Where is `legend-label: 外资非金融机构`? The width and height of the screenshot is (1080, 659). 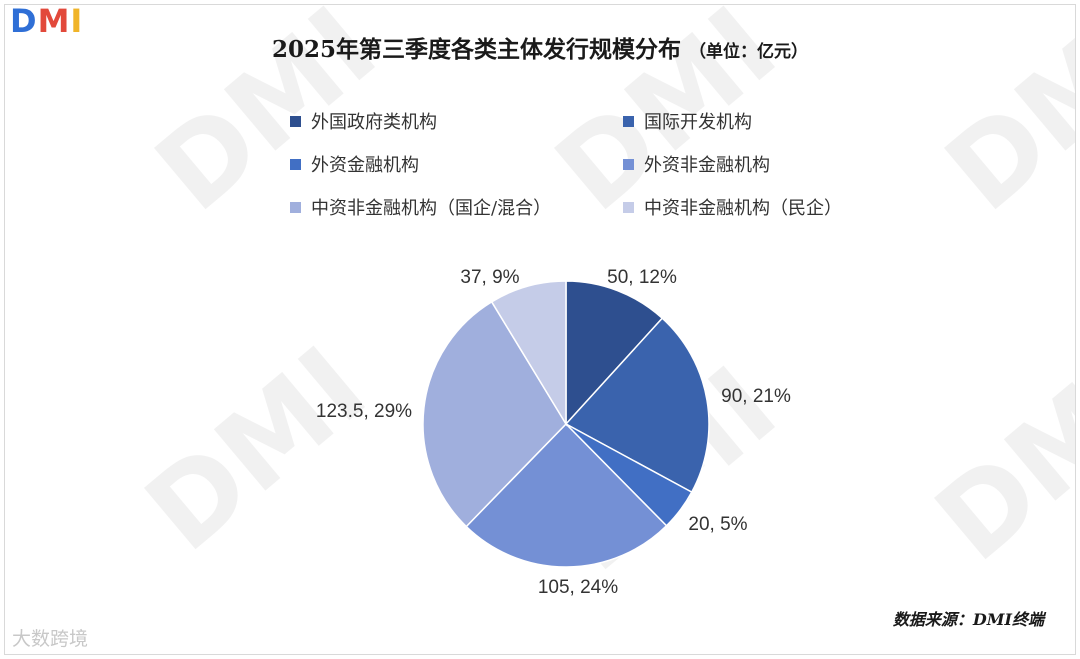 legend-label: 外资非金融机构 is located at coordinates (707, 165).